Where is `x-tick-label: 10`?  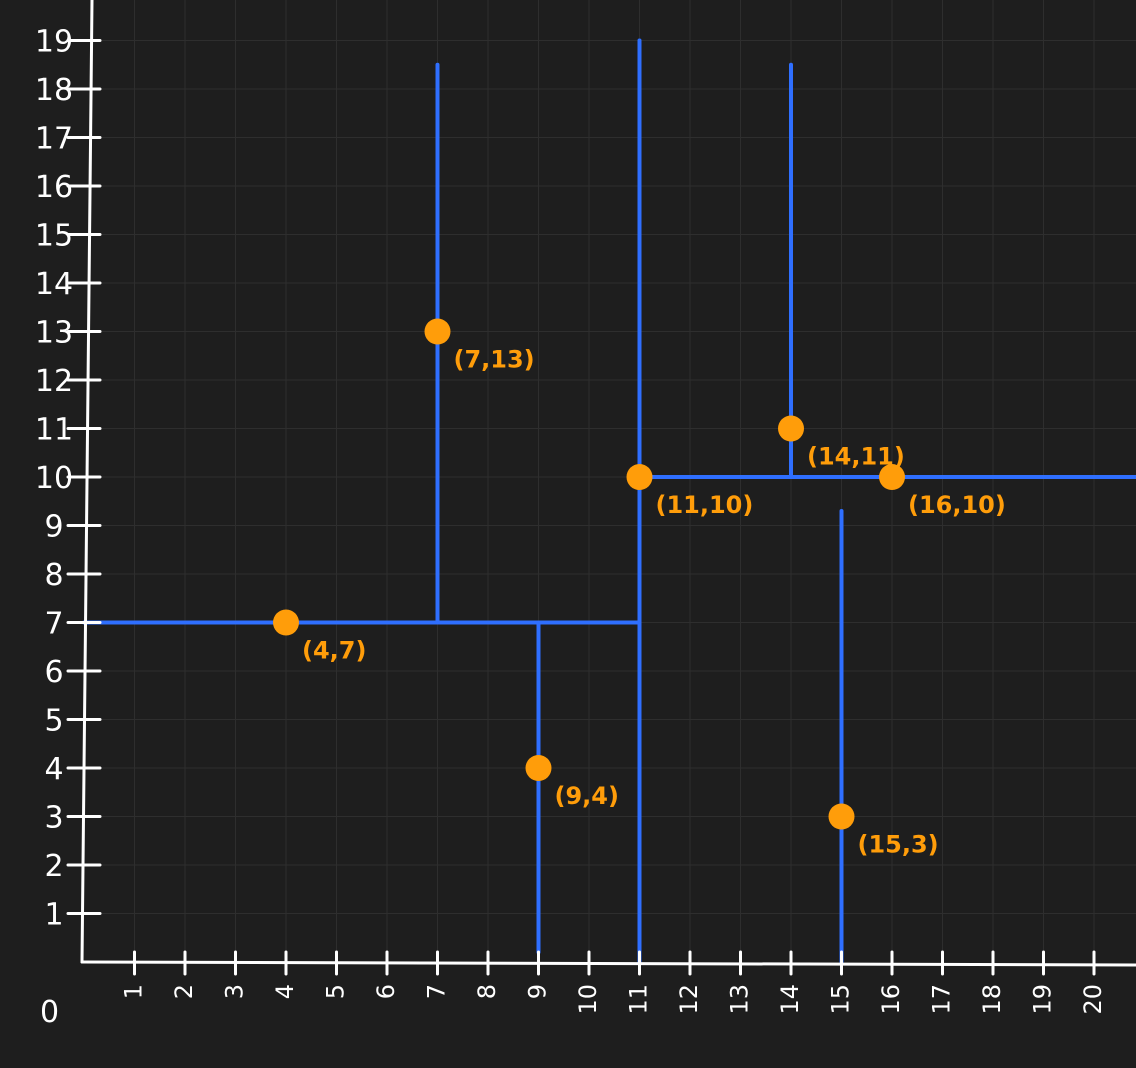
x-tick-label: 10 is located at coordinates (588, 999).